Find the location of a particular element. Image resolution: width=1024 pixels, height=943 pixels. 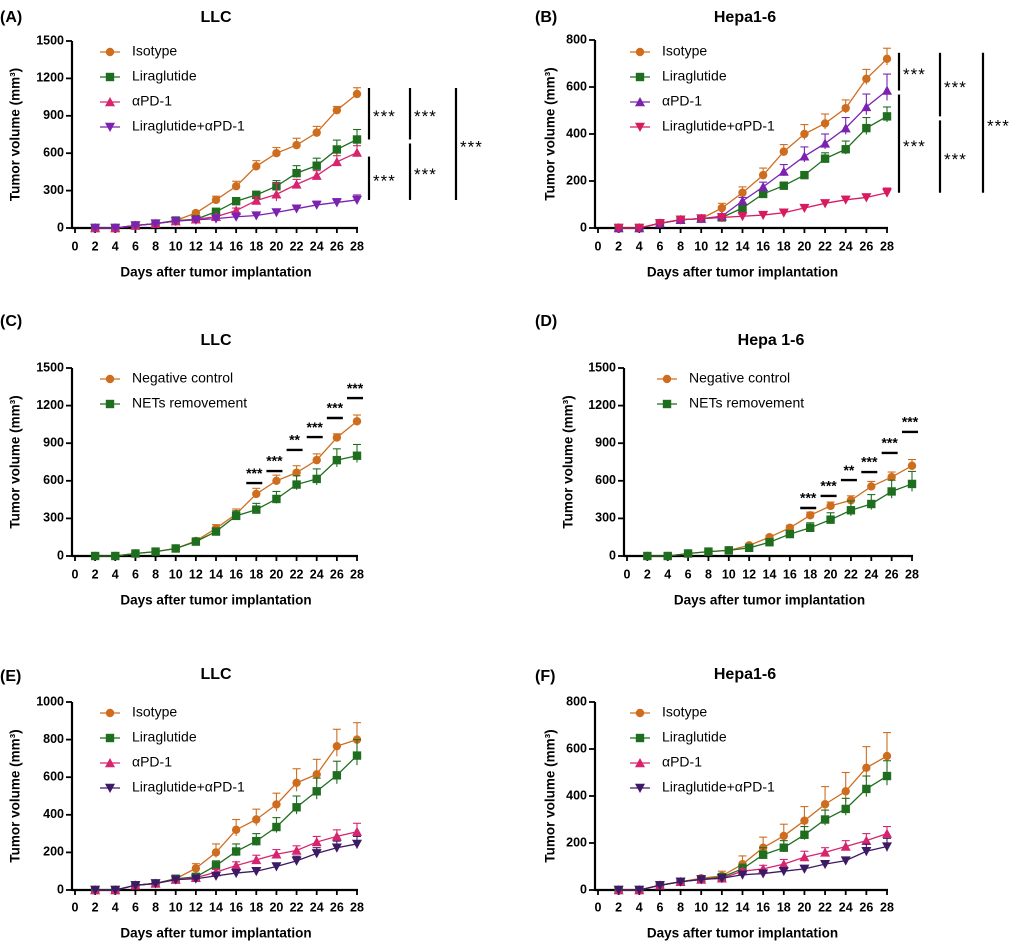

significance-bracket: *** is located at coordinates (911, 143).